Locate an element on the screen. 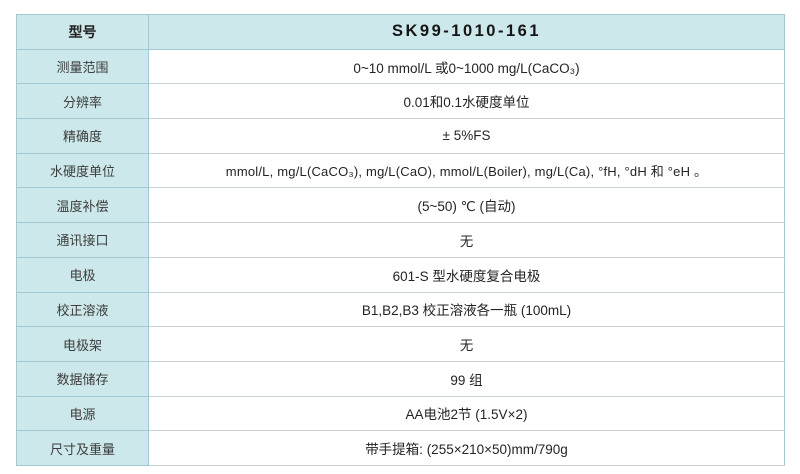 The height and width of the screenshot is (474, 800). spec-row-temp-compensation: 温度补偿 (5~50) ℃ (自动) is located at coordinates (400, 205).